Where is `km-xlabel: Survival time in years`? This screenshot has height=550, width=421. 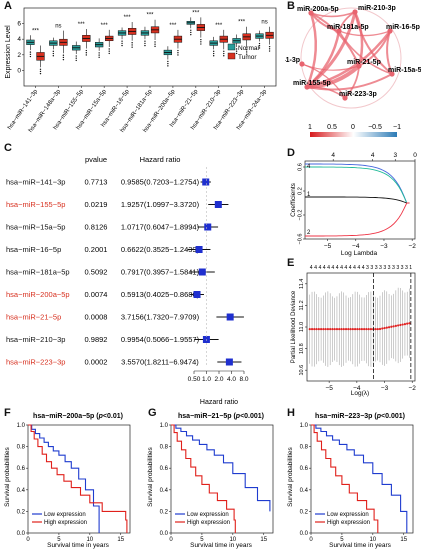
km-xlabel: Survival time in years is located at coordinates (221, 545).